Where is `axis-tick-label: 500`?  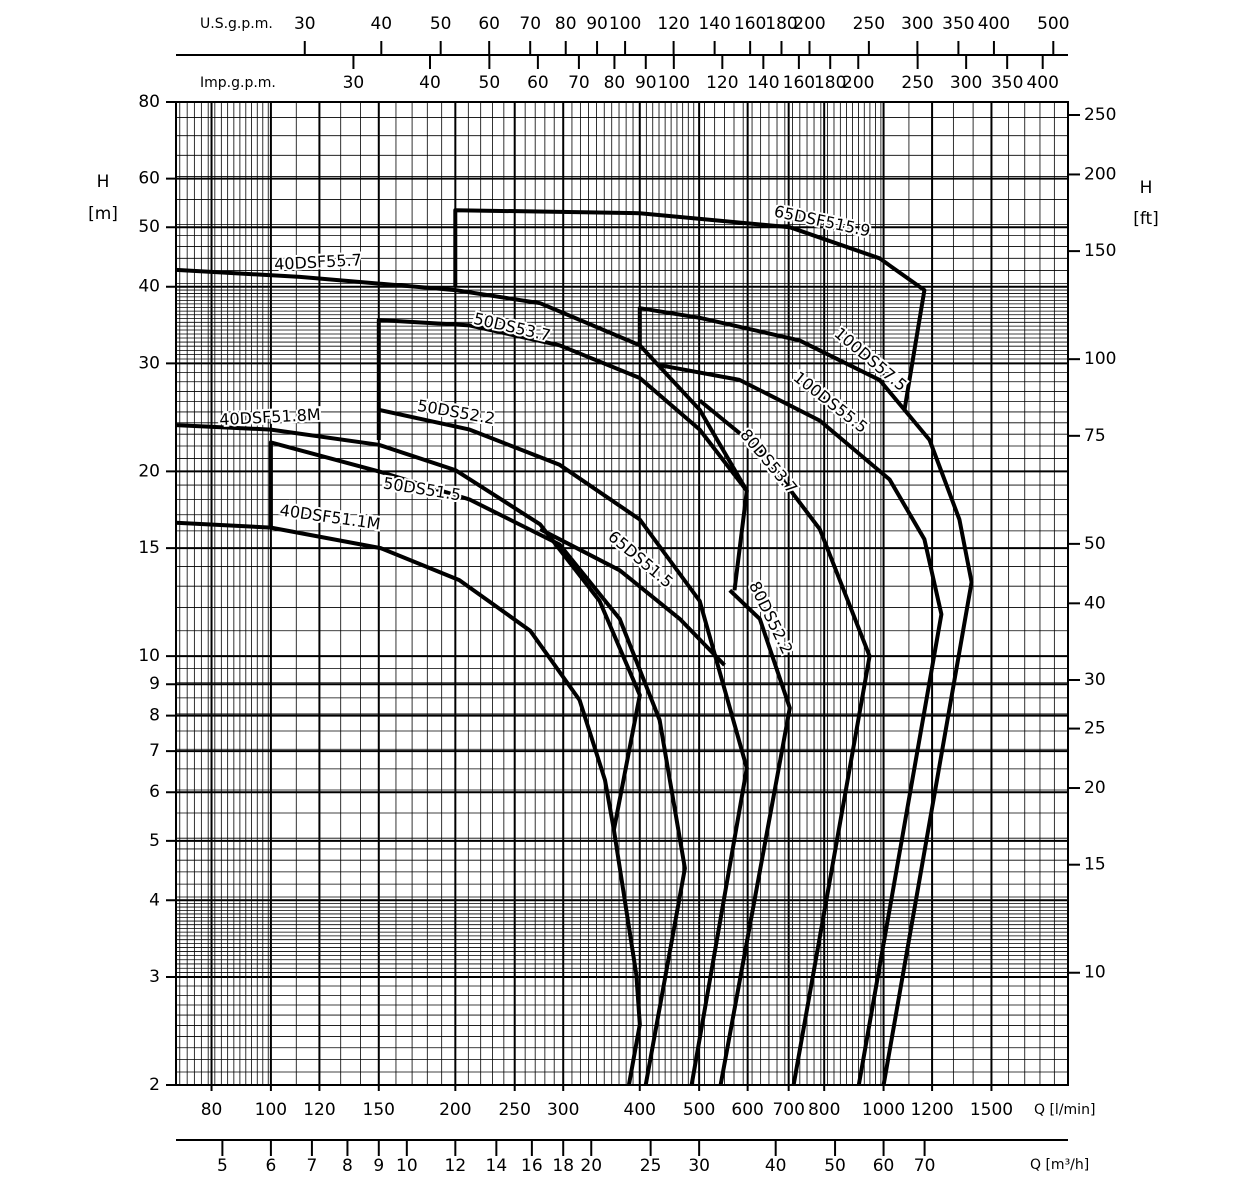
axis-tick-label: 500 is located at coordinates (1053, 24).